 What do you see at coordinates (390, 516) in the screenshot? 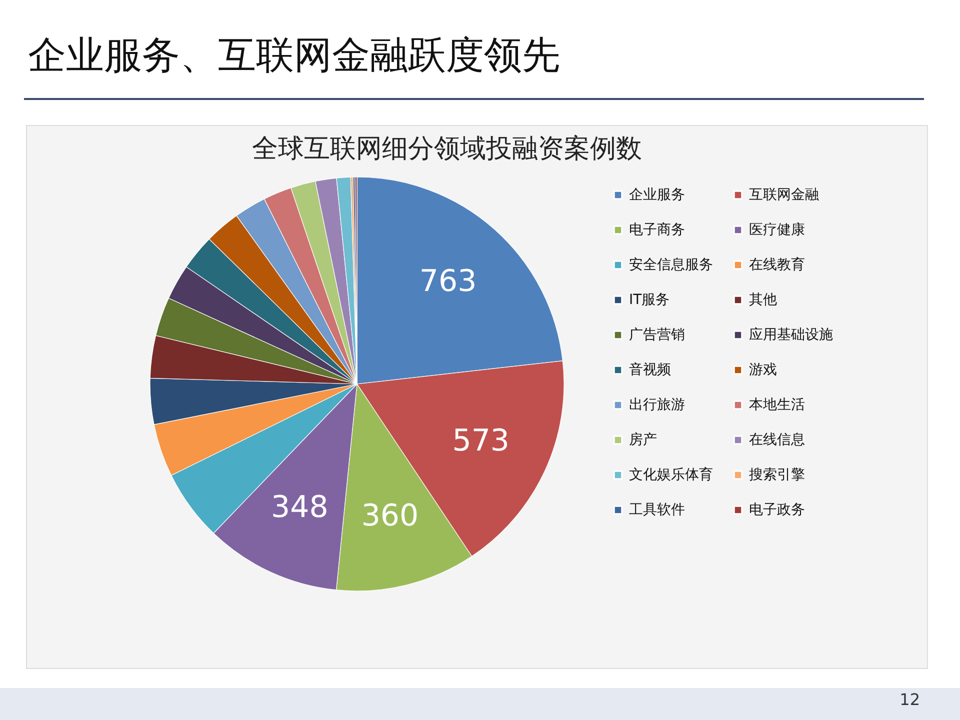
I see `data-label: 360` at bounding box center [390, 516].